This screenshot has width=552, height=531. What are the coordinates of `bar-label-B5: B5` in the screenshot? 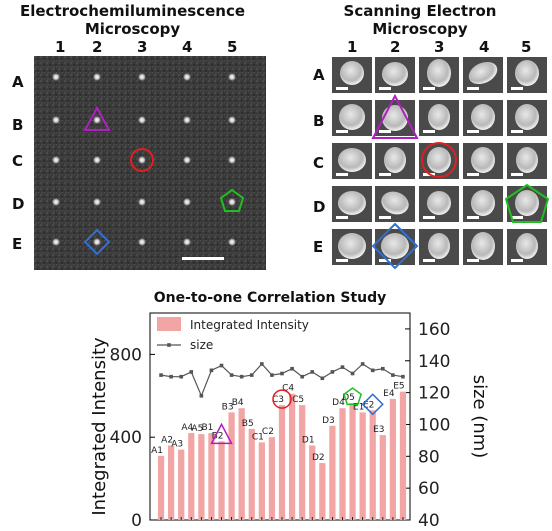 It's located at (248, 424).